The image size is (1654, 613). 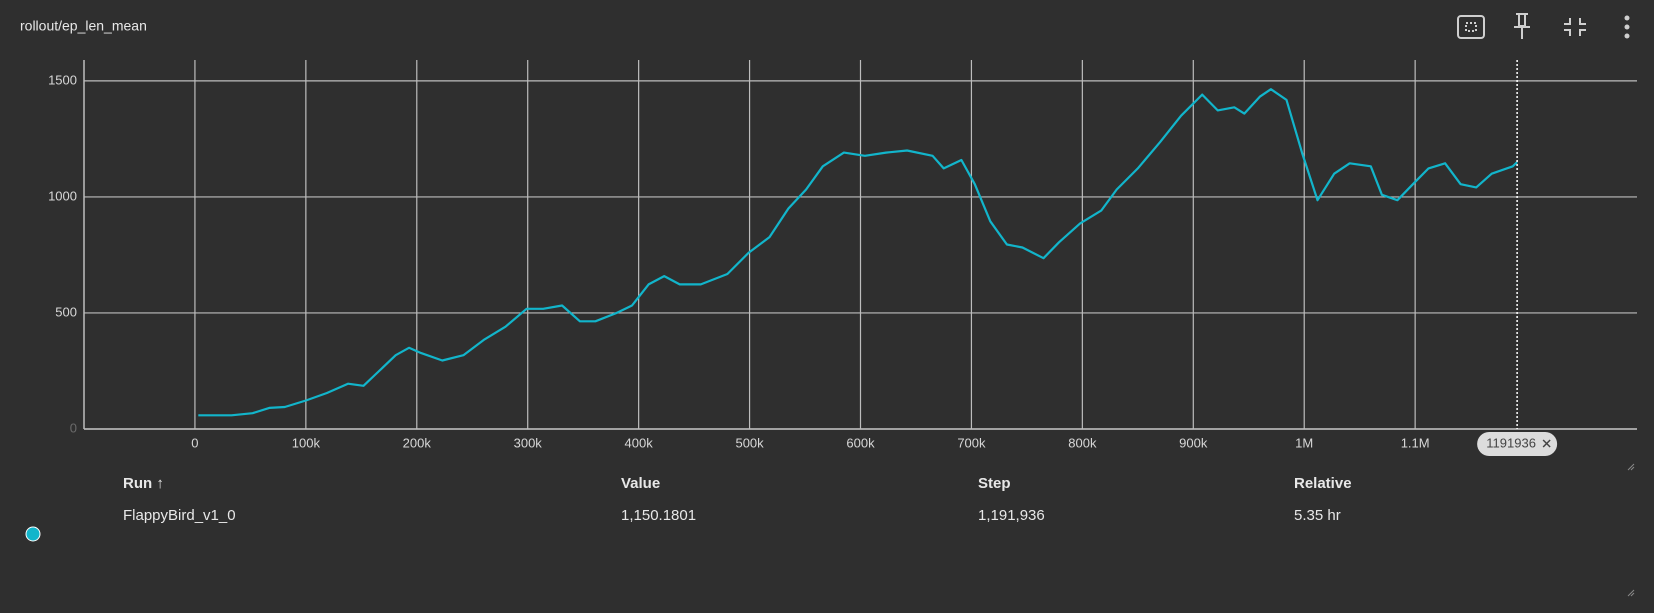 What do you see at coordinates (994, 483) in the screenshot?
I see `table-header: Step` at bounding box center [994, 483].